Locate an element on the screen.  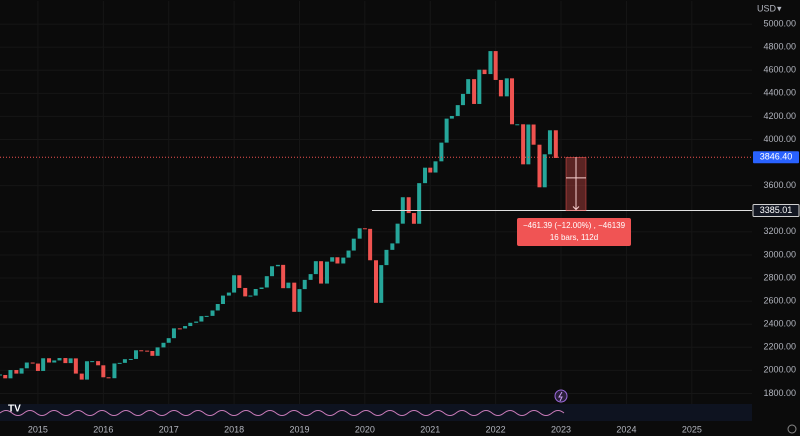
lightning is located at coordinates (560, 396).